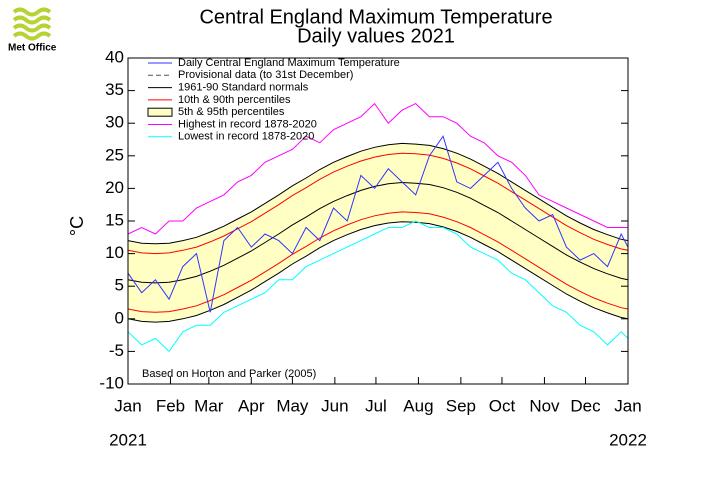 This screenshot has height=504, width=708. What do you see at coordinates (376, 405) in the screenshot?
I see `x-tick-label: Jul` at bounding box center [376, 405].